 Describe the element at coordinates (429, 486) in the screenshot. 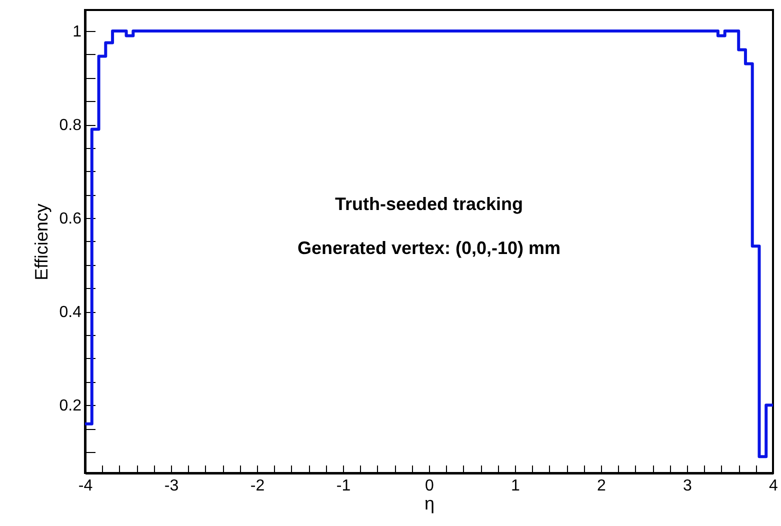

I see `x-tick-label: 0` at that location.